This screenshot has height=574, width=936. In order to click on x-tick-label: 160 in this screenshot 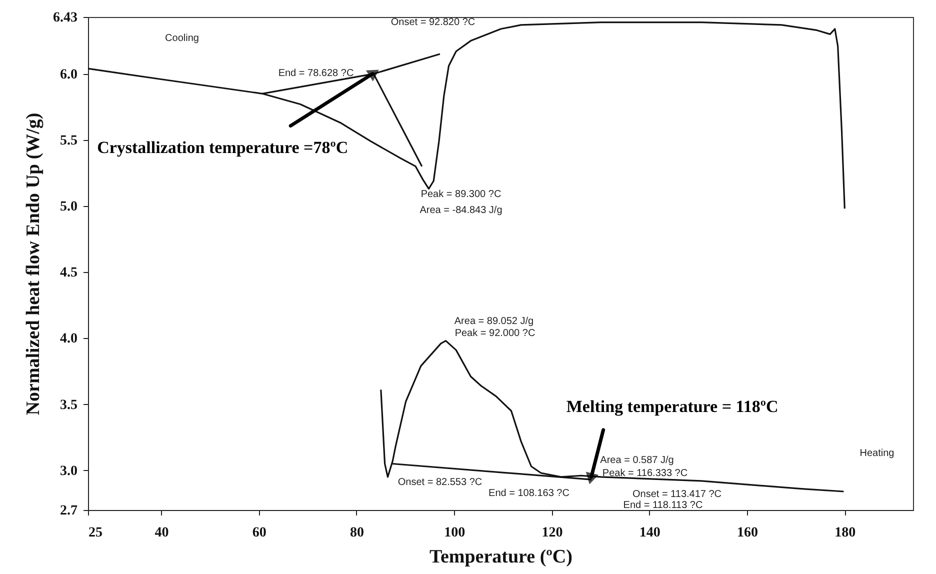, I will do `click(747, 533)`.